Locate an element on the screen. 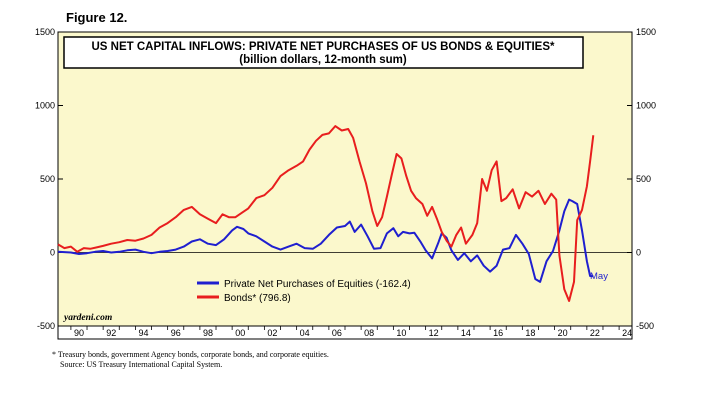 The image size is (708, 400). figure-label: Figure 12. is located at coordinates (96, 17).